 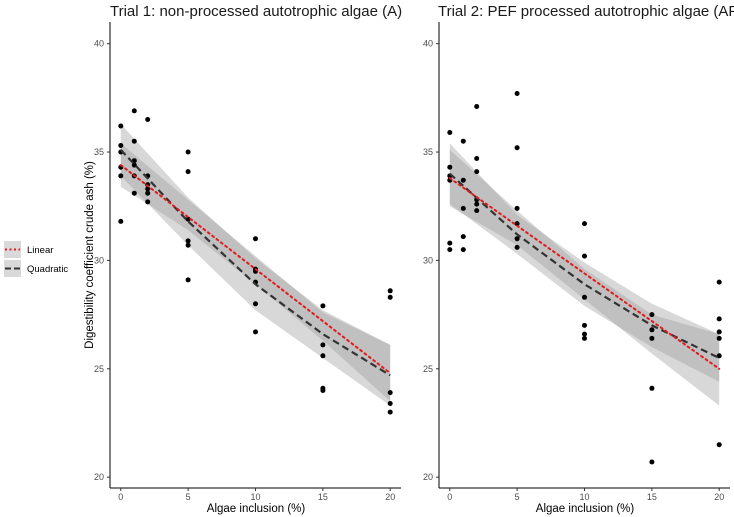 What do you see at coordinates (99, 152) in the screenshot?
I see `panel-1-y-tick-label: 35` at bounding box center [99, 152].